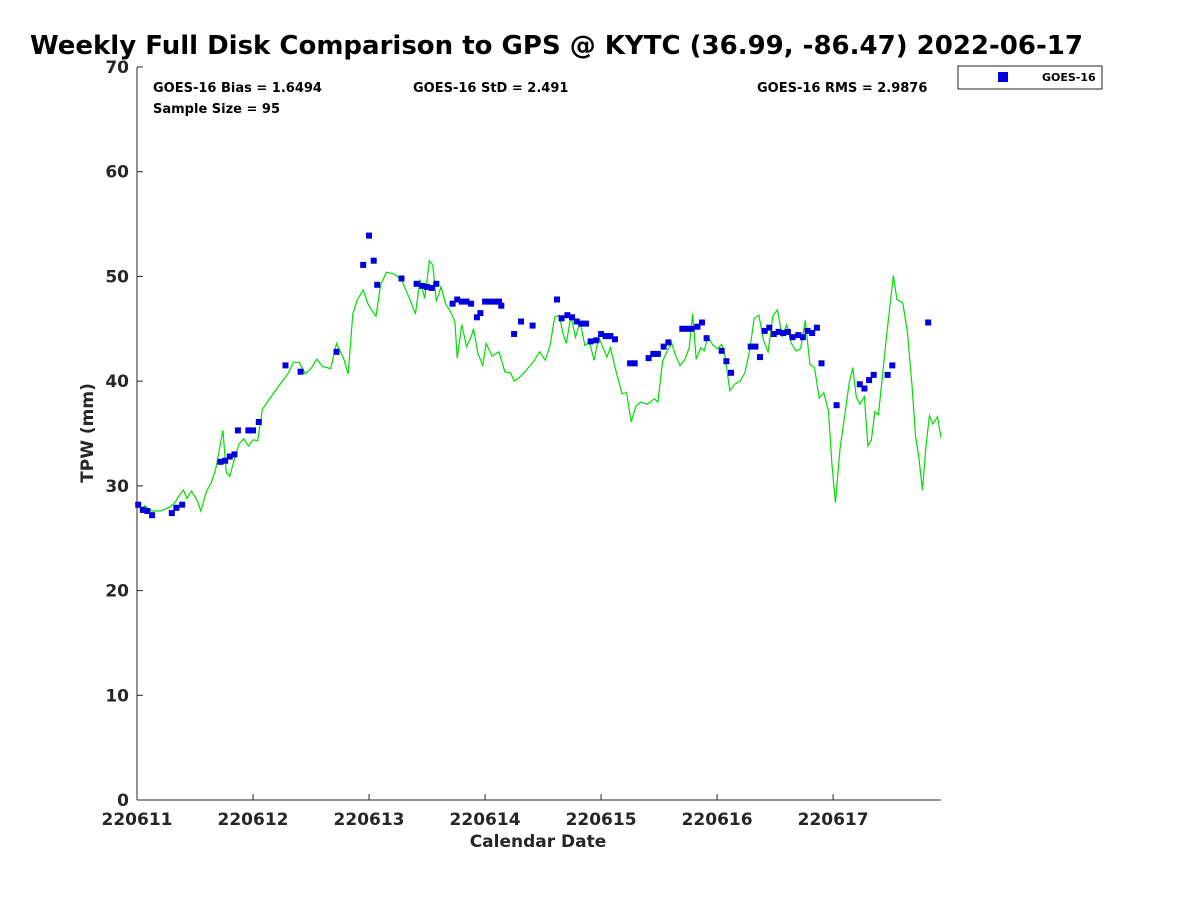 This screenshot has height=900, width=1200. I want to click on y-tick-label: 0, so click(123, 801).